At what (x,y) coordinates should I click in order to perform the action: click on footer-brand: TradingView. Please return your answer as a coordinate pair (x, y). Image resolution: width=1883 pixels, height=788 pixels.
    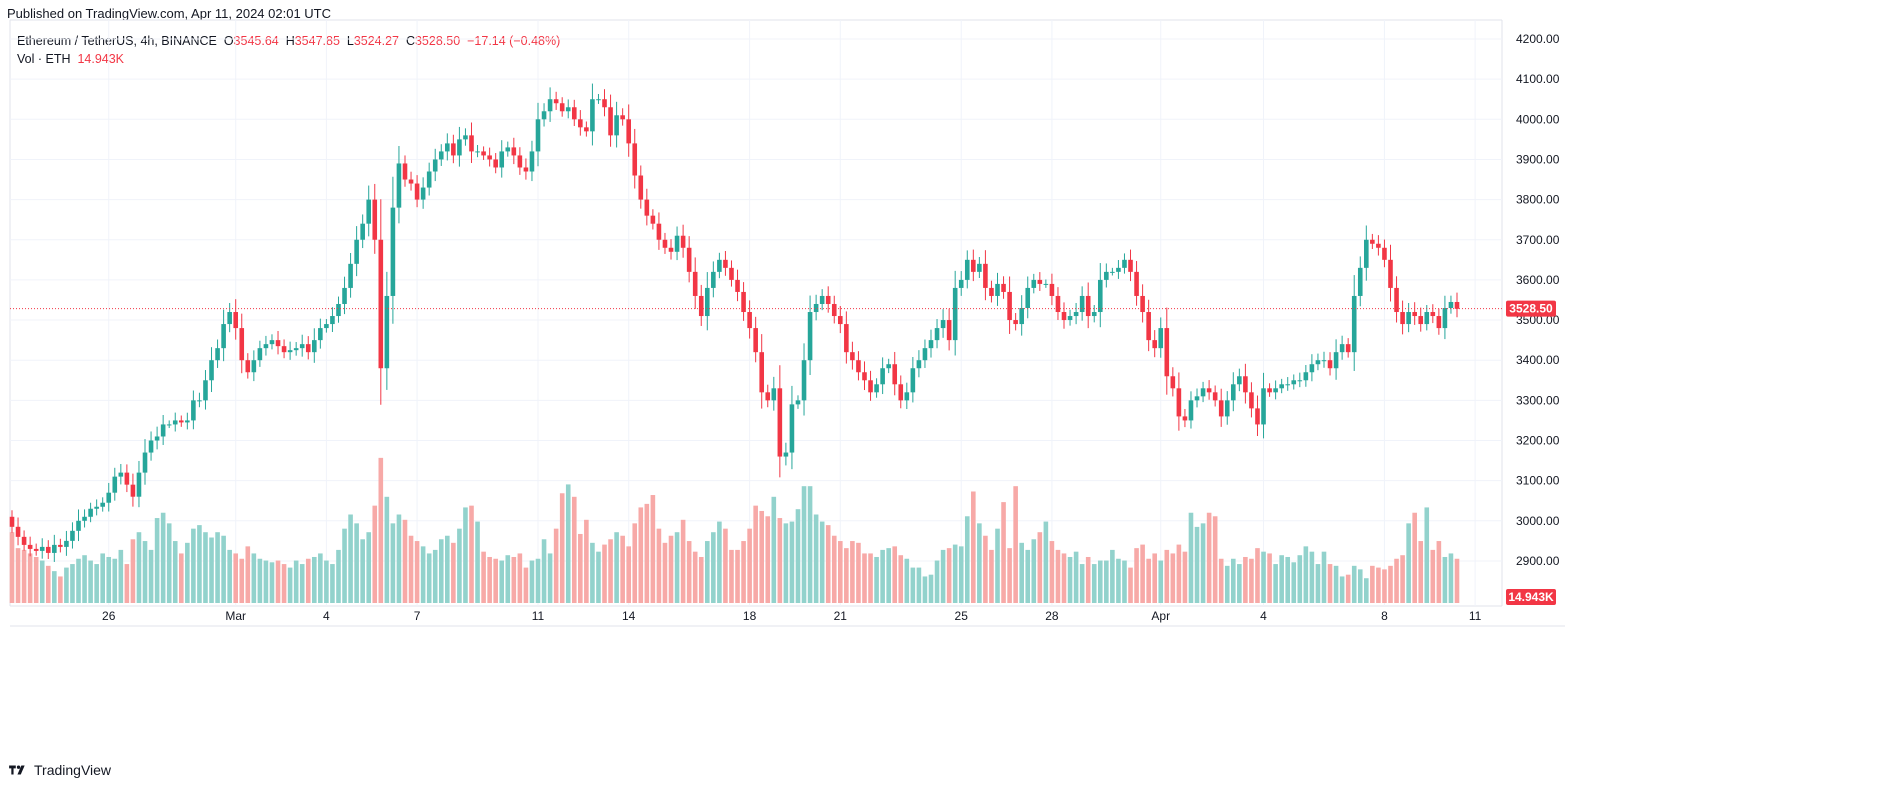
    Looking at the image, I should click on (59, 770).